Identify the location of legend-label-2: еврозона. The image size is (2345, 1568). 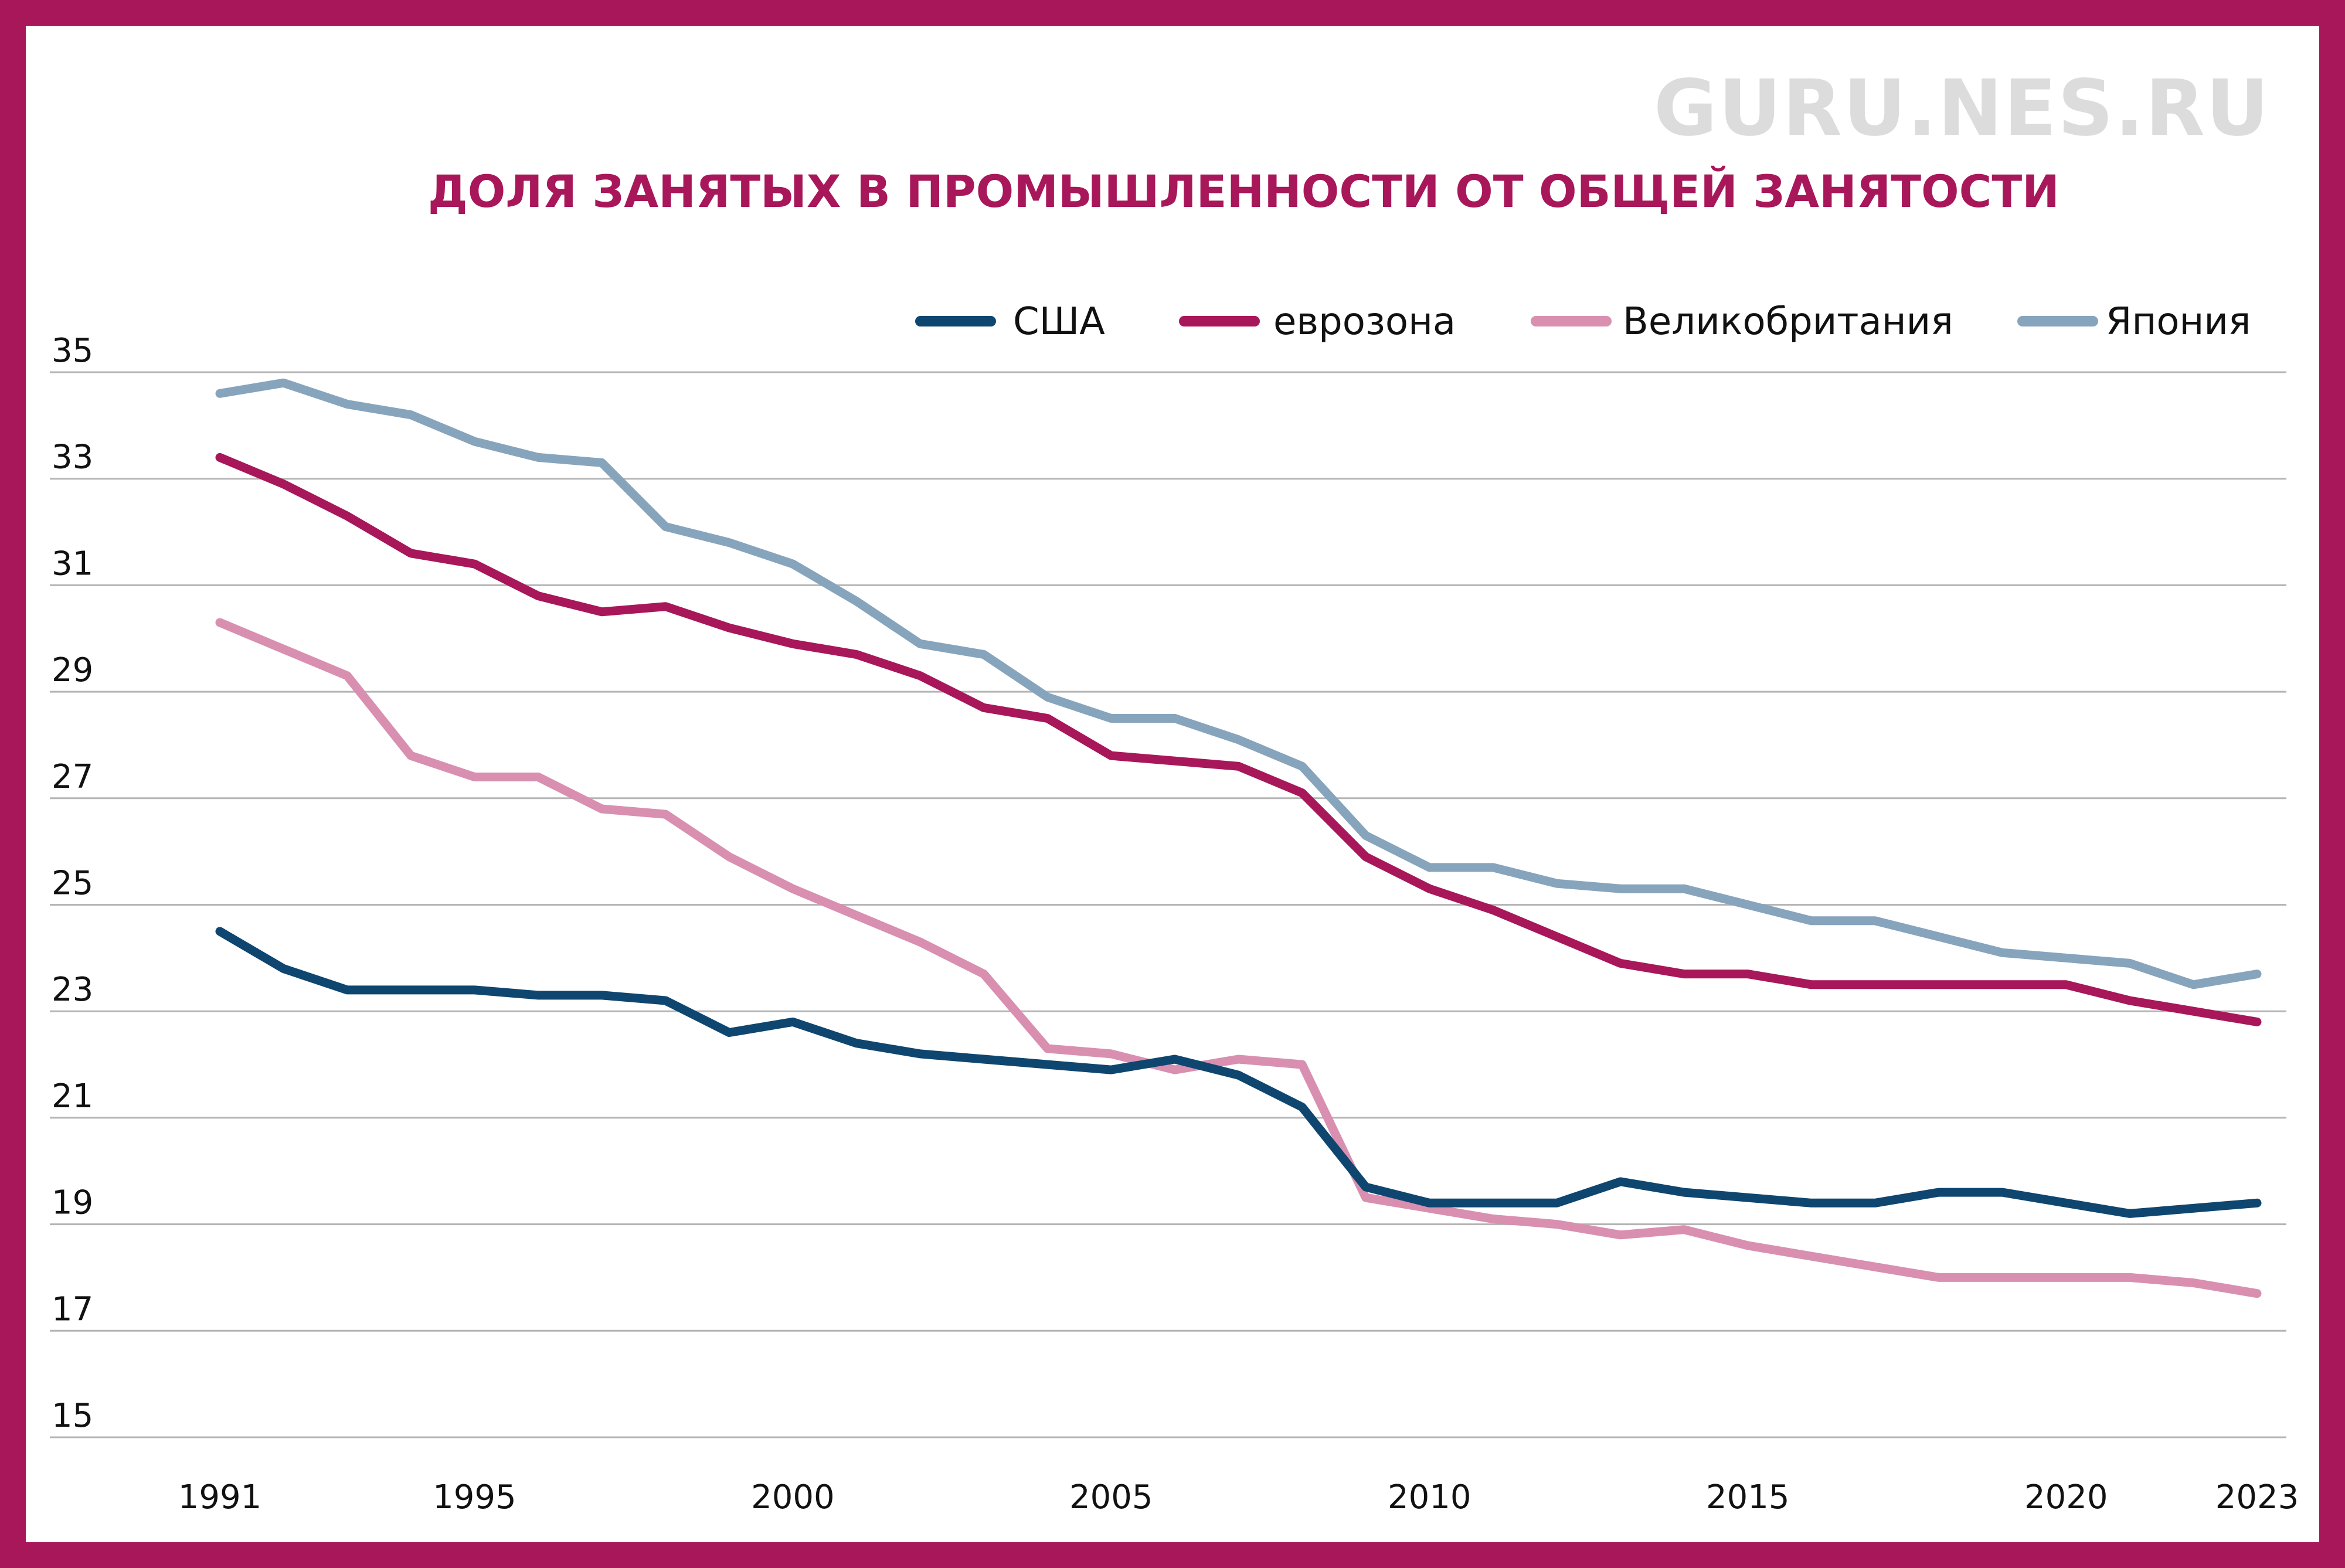
(1364, 322).